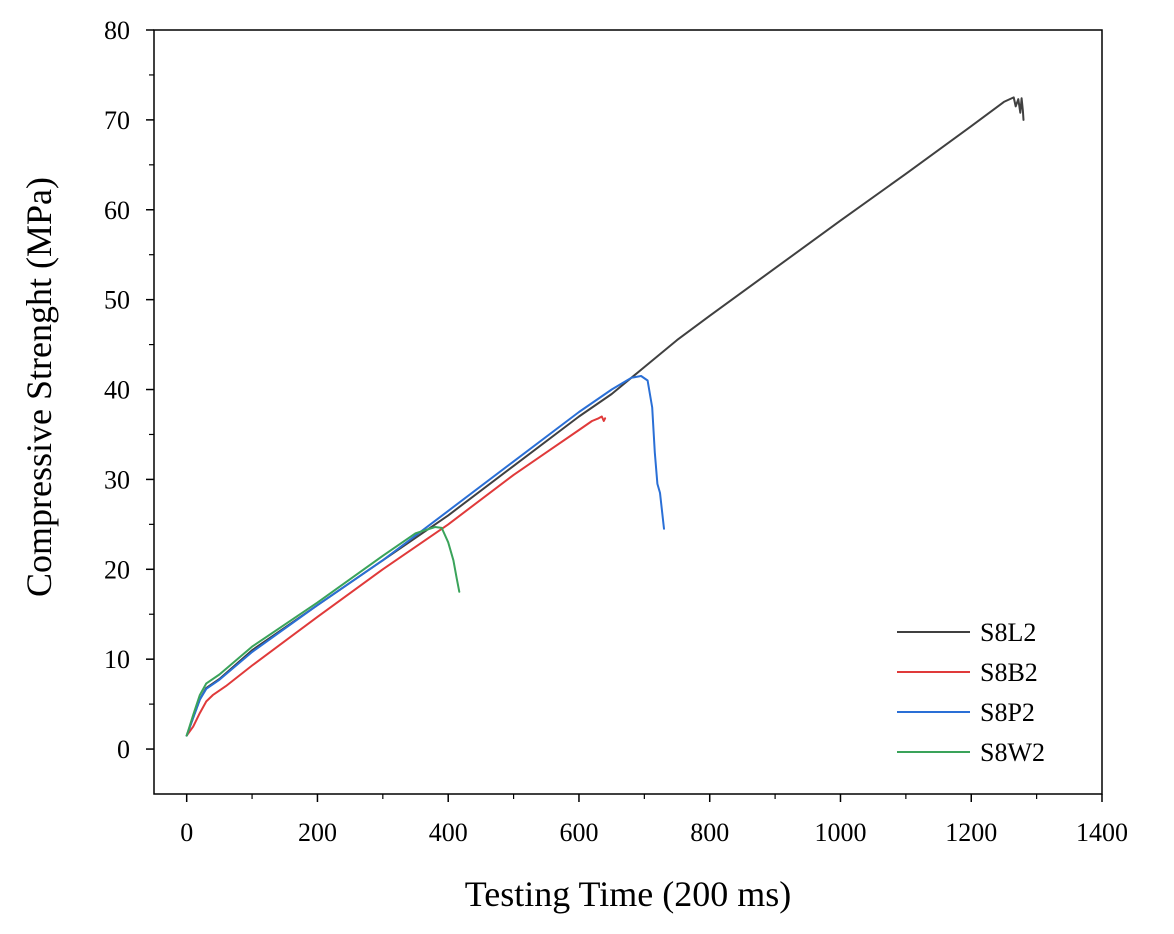  I want to click on y-tick-label: 30, so click(117, 479).